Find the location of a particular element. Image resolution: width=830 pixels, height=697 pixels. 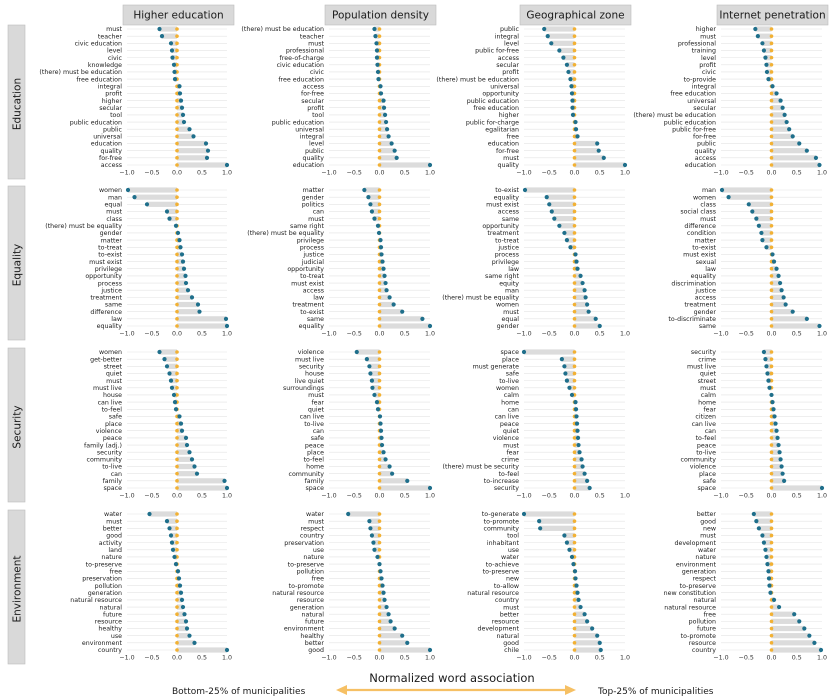

category-label: natural is located at coordinates (704, 600).